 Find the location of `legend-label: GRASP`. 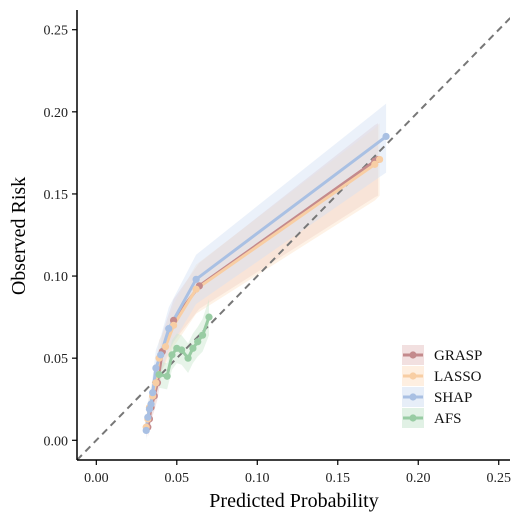

legend-label: GRASP is located at coordinates (458, 356).